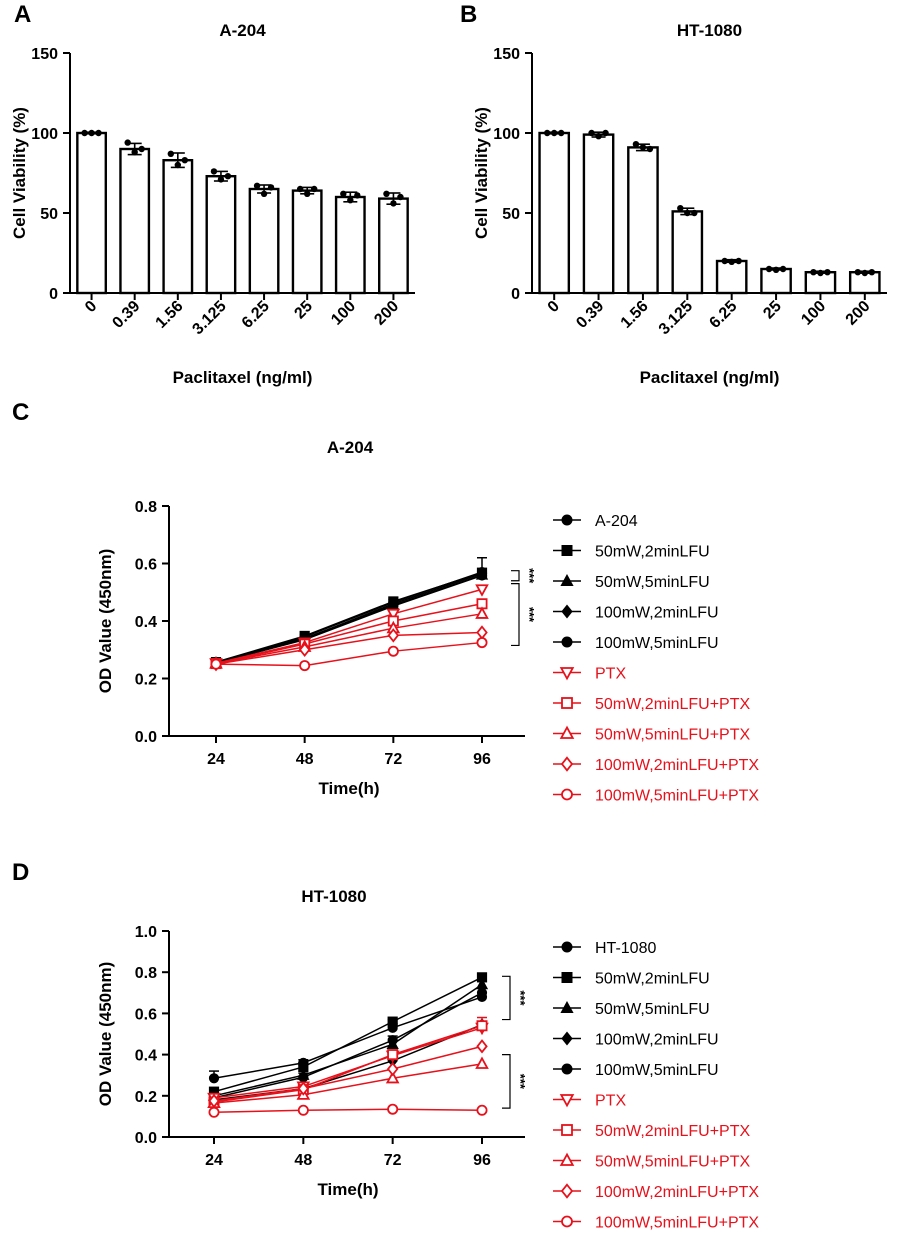 This screenshot has width=906, height=1253. I want to click on x-tick-label: 100, so click(343, 313).